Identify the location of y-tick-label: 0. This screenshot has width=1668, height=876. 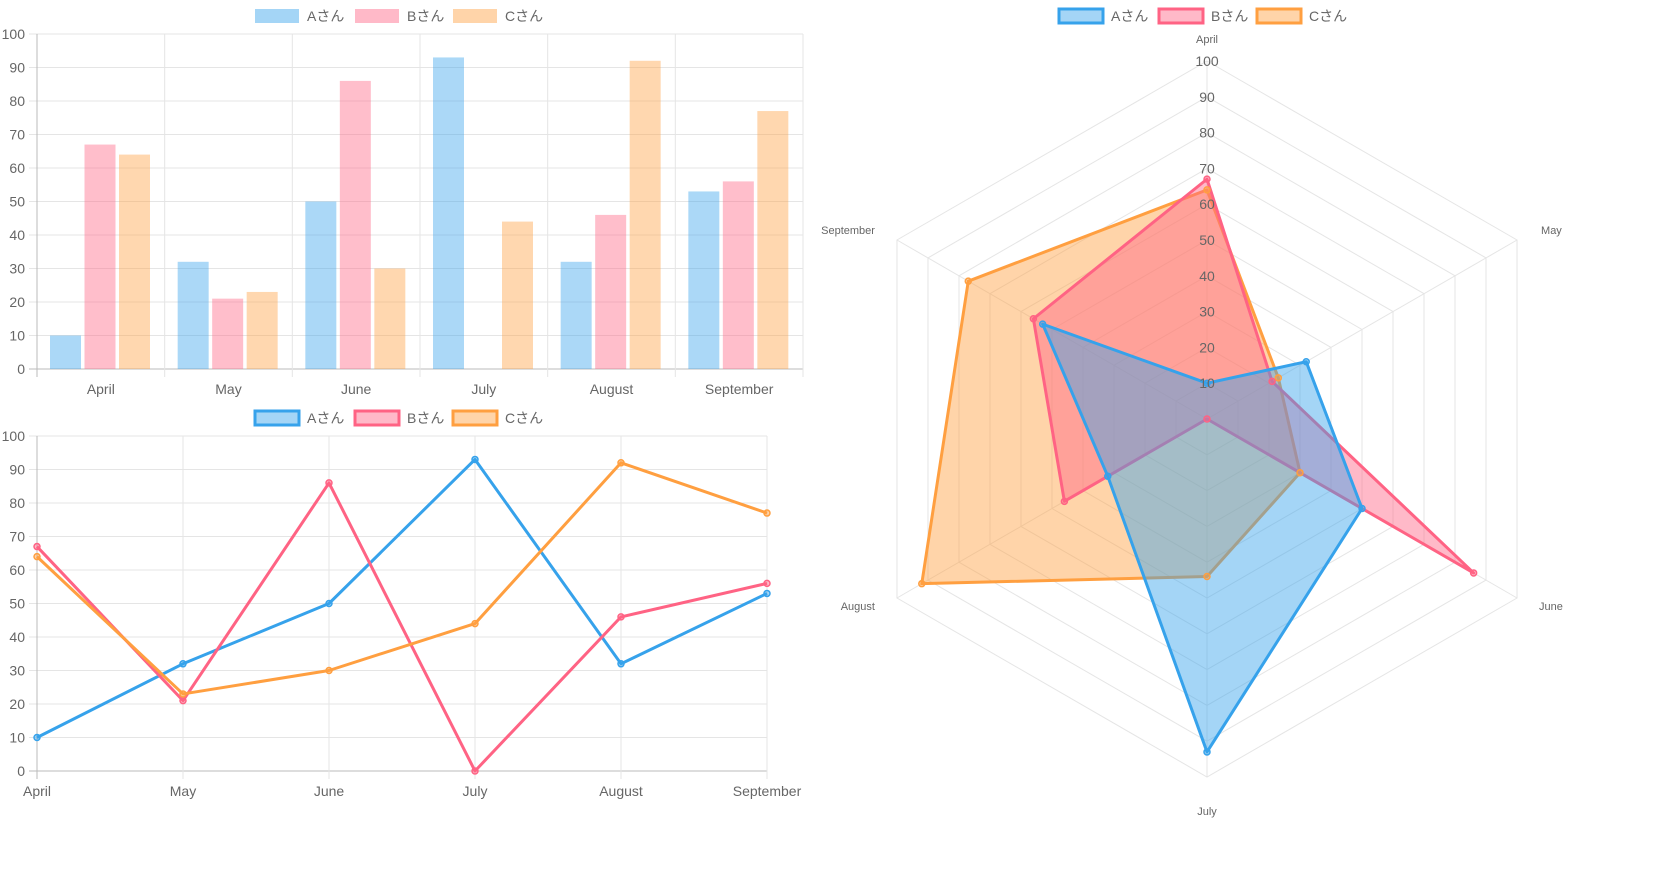
(21, 771).